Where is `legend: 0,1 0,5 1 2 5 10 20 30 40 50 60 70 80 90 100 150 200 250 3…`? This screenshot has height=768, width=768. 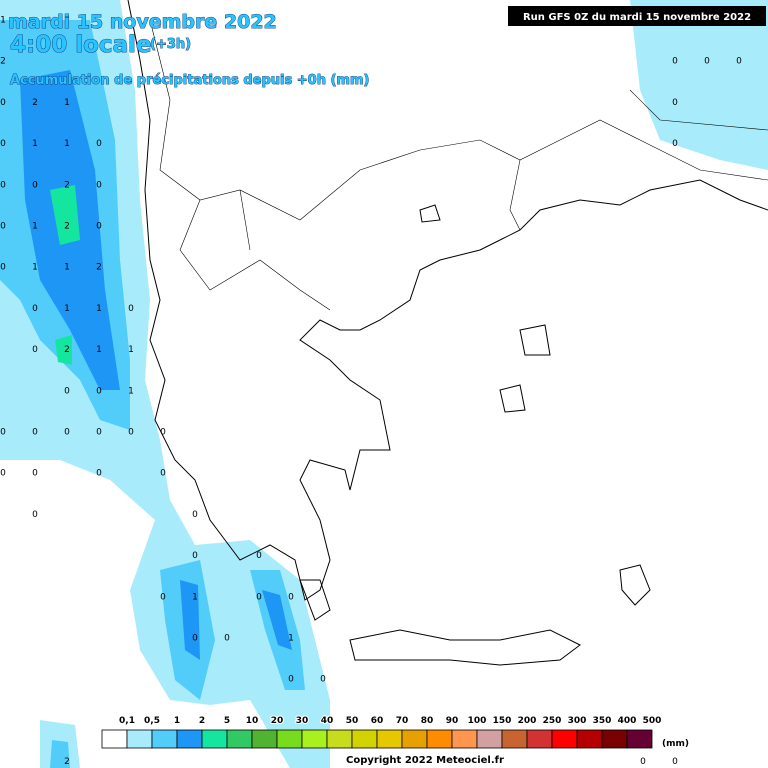 legend: 0,1 0,5 1 2 5 10 20 30 40 50 60 70 80 90 100 150 200 250 3… is located at coordinates (381, 732).